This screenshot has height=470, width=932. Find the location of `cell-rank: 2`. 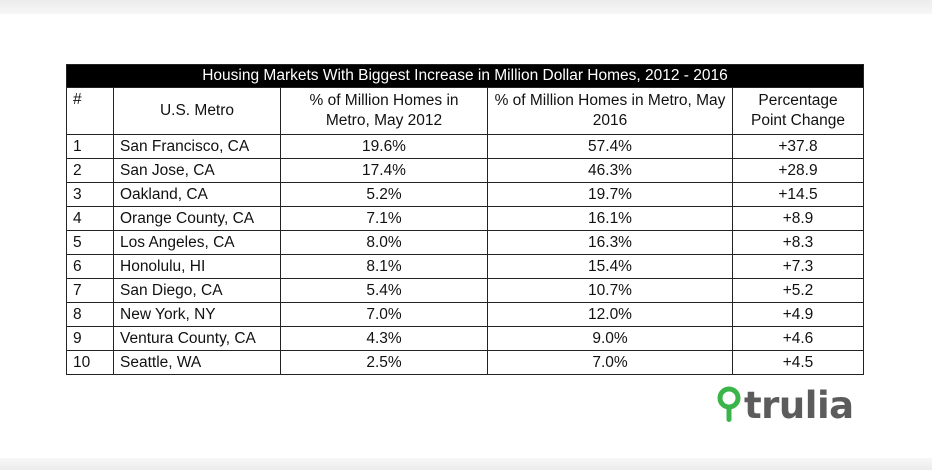

cell-rank: 2 is located at coordinates (90, 170).